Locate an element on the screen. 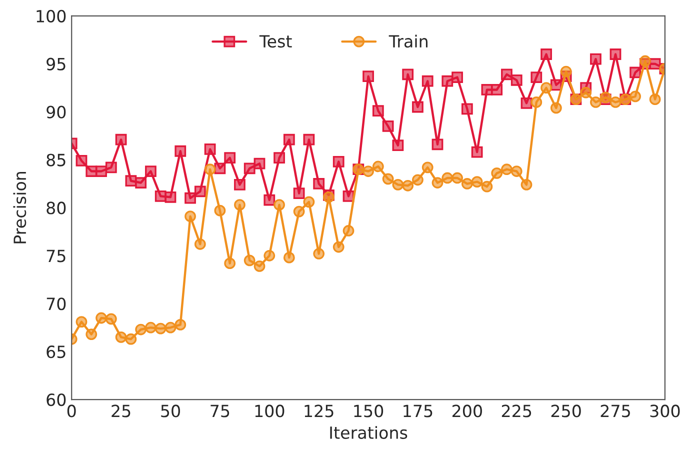 Image resolution: width=682 pixels, height=454 pixels. x-tick-label: 250 is located at coordinates (566, 411).